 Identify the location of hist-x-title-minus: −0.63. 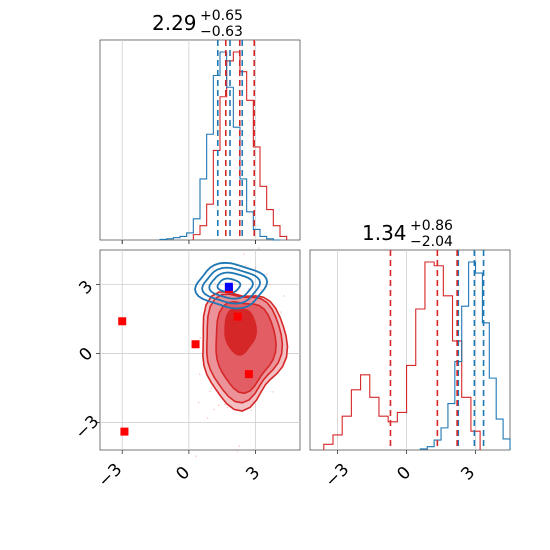
(221, 32).